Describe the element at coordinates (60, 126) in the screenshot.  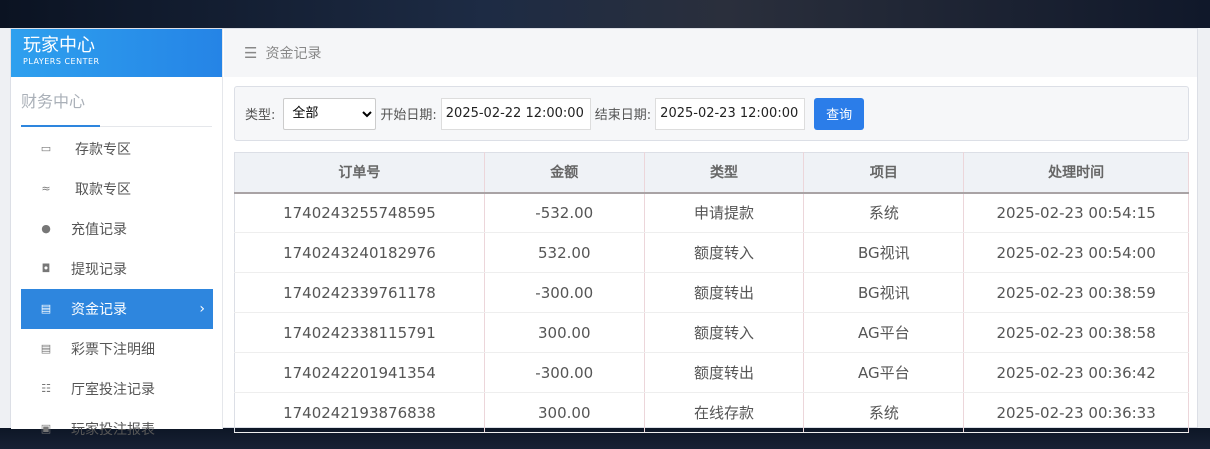
I see `section-underline` at that location.